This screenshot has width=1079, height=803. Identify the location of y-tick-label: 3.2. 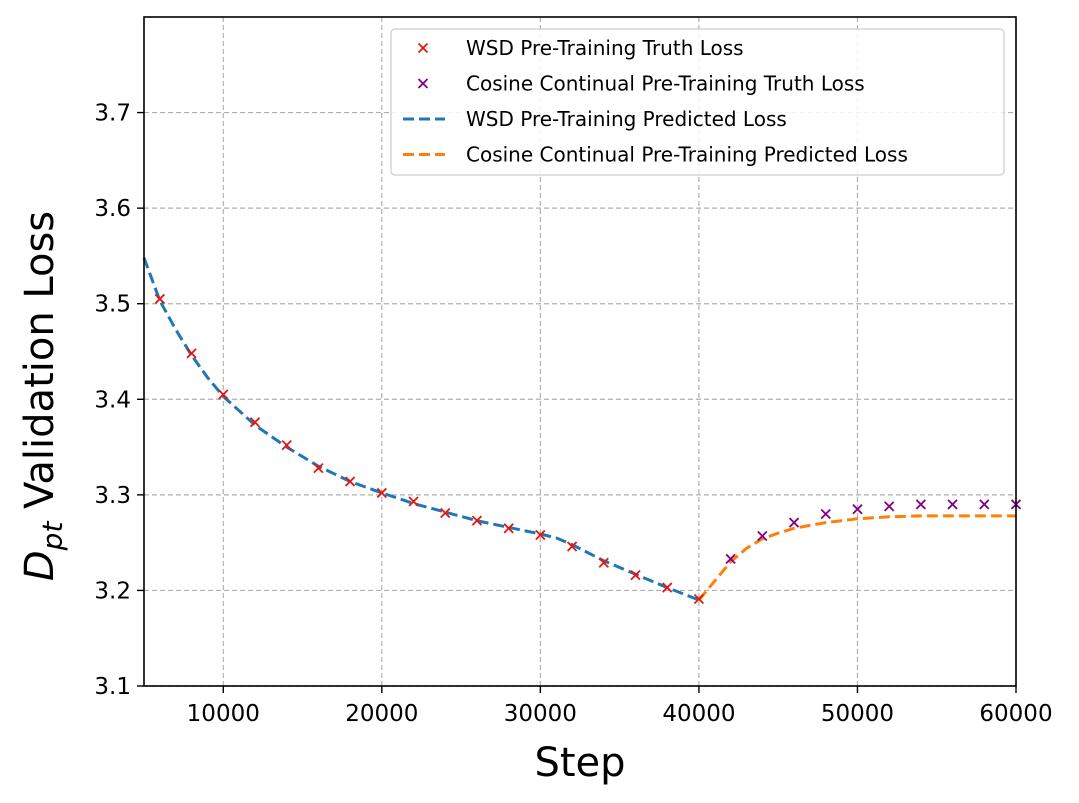
(112, 591).